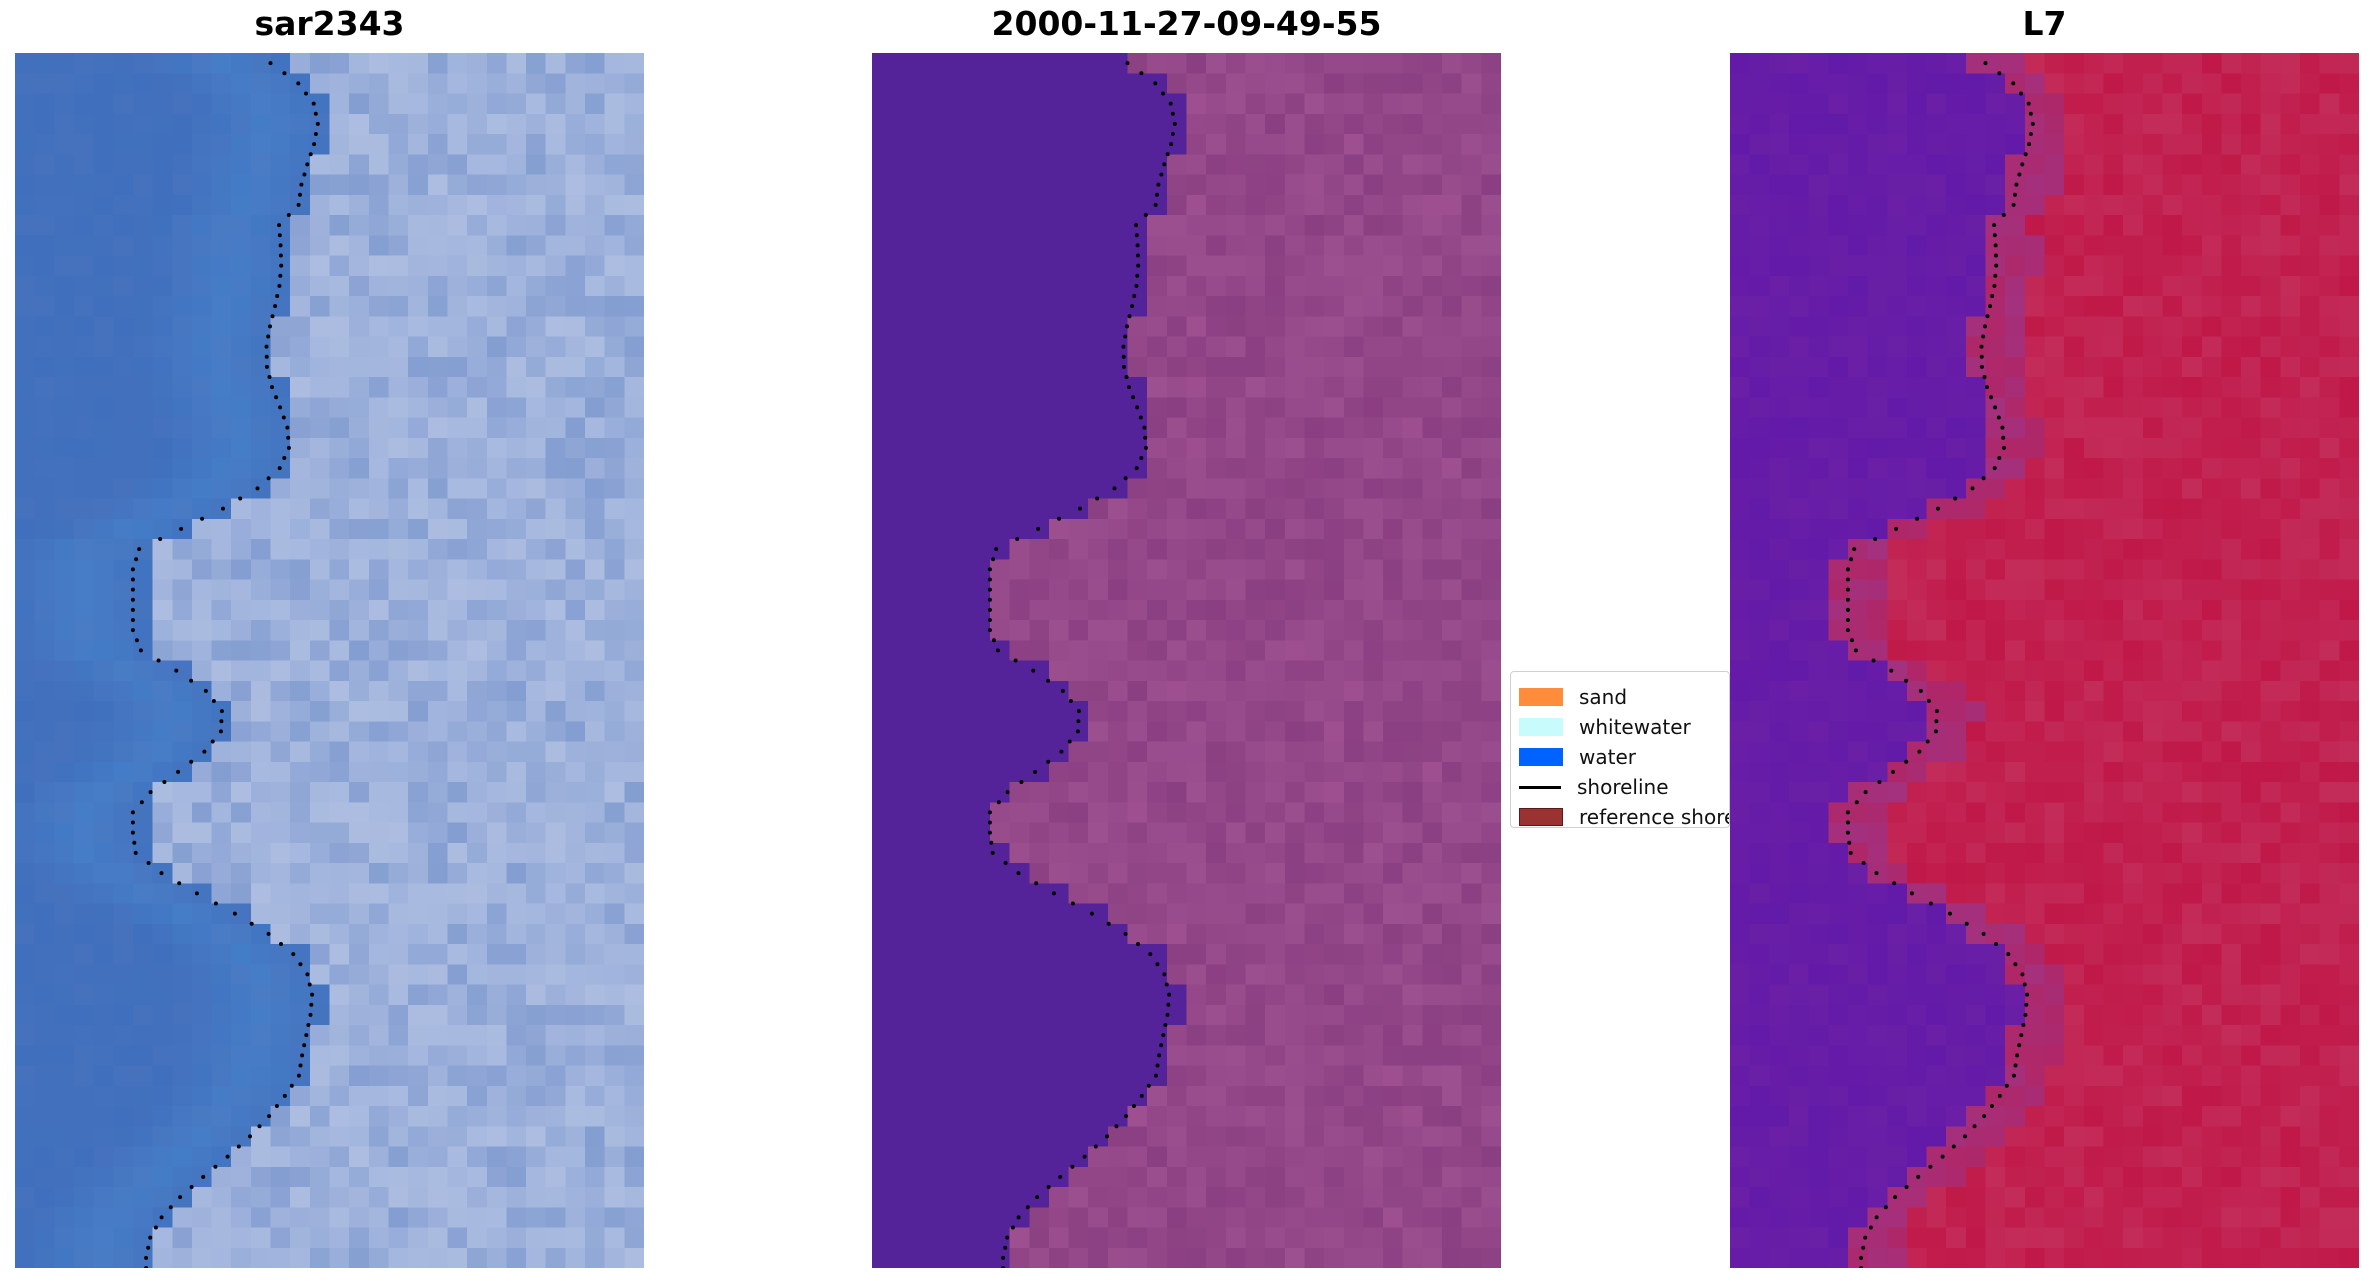 The height and width of the screenshot is (1283, 2373). I want to click on water-swatch, so click(1541, 757).